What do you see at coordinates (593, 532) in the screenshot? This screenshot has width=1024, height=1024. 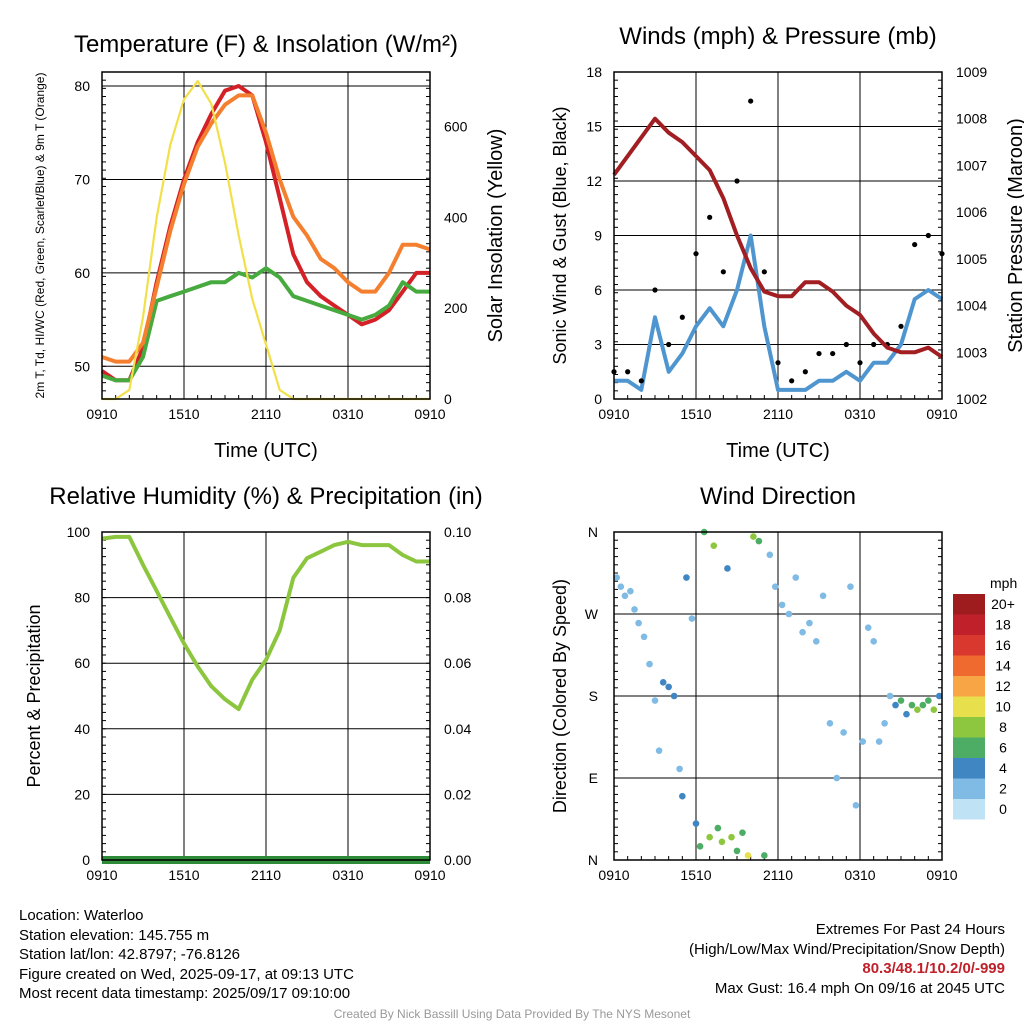 I see `y-tick-label: N` at bounding box center [593, 532].